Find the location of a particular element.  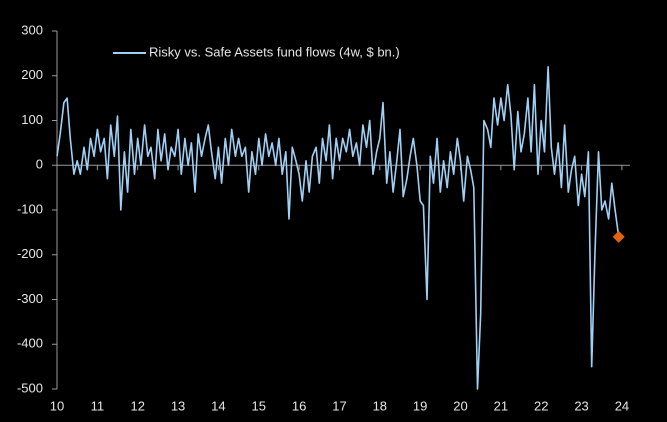

y-tick-label: 300 is located at coordinates (32, 29).